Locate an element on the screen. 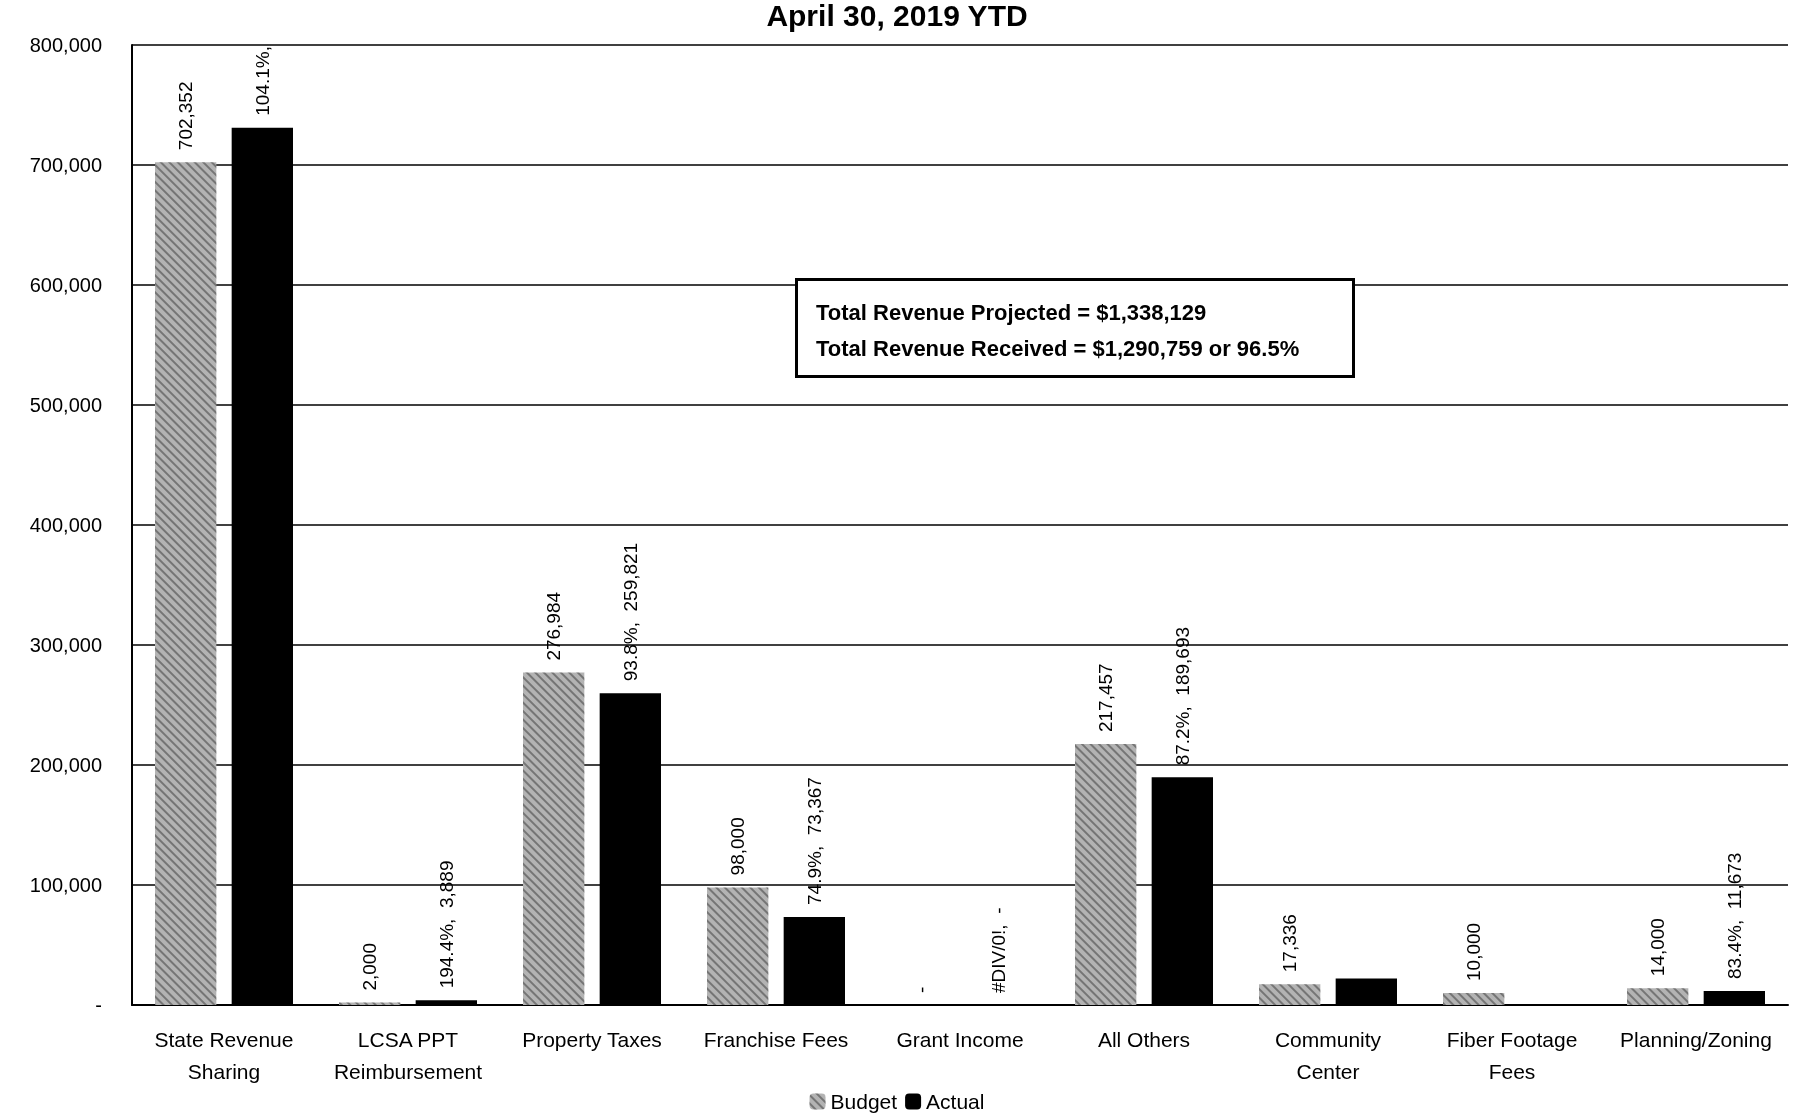  data-label: 14,000 is located at coordinates (1658, 947).